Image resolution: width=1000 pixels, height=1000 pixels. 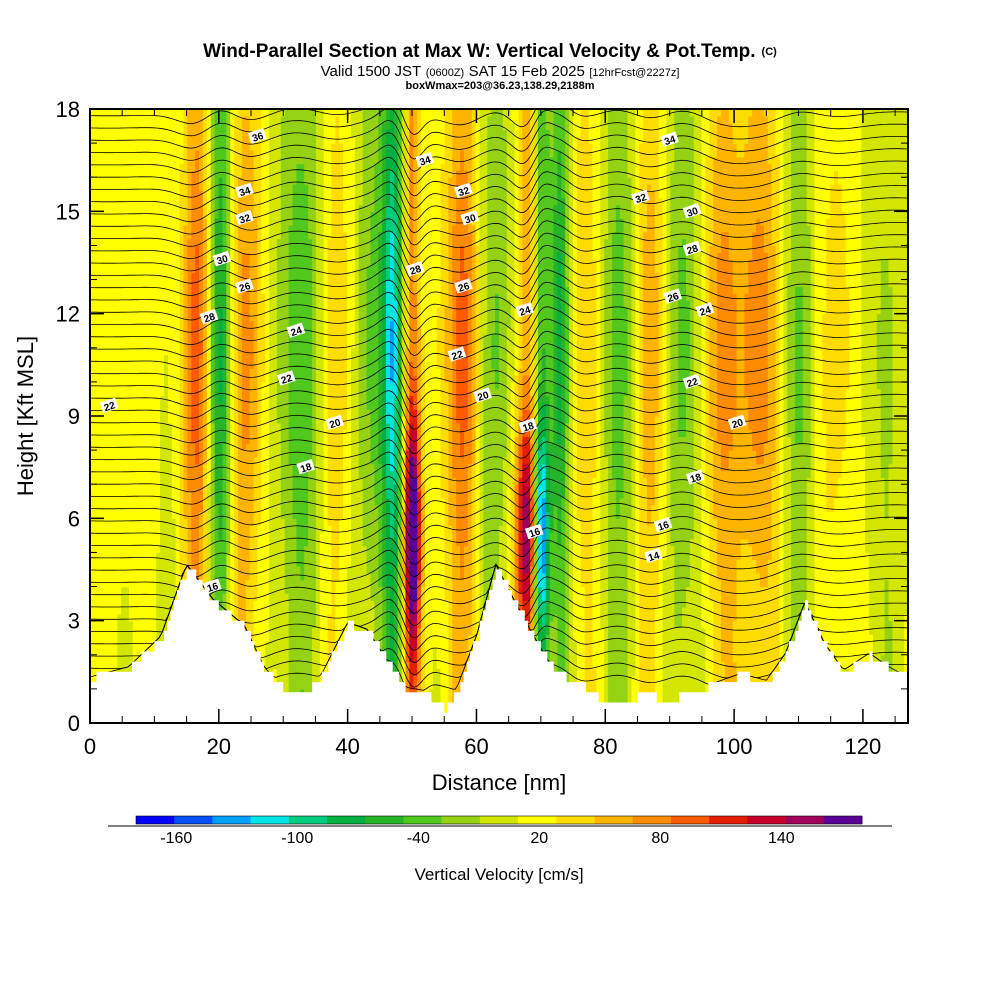 I want to click on colorbar-tick-label: 80, so click(x=660, y=838).